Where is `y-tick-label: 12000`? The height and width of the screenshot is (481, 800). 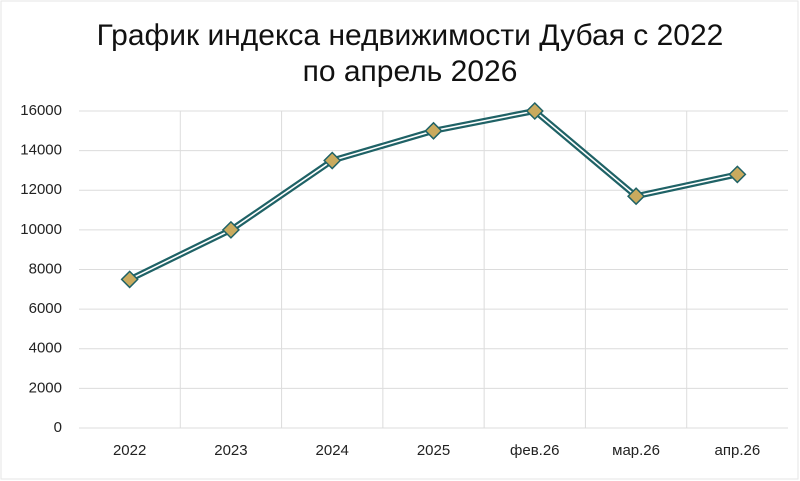 y-tick-label: 12000 is located at coordinates (41, 189).